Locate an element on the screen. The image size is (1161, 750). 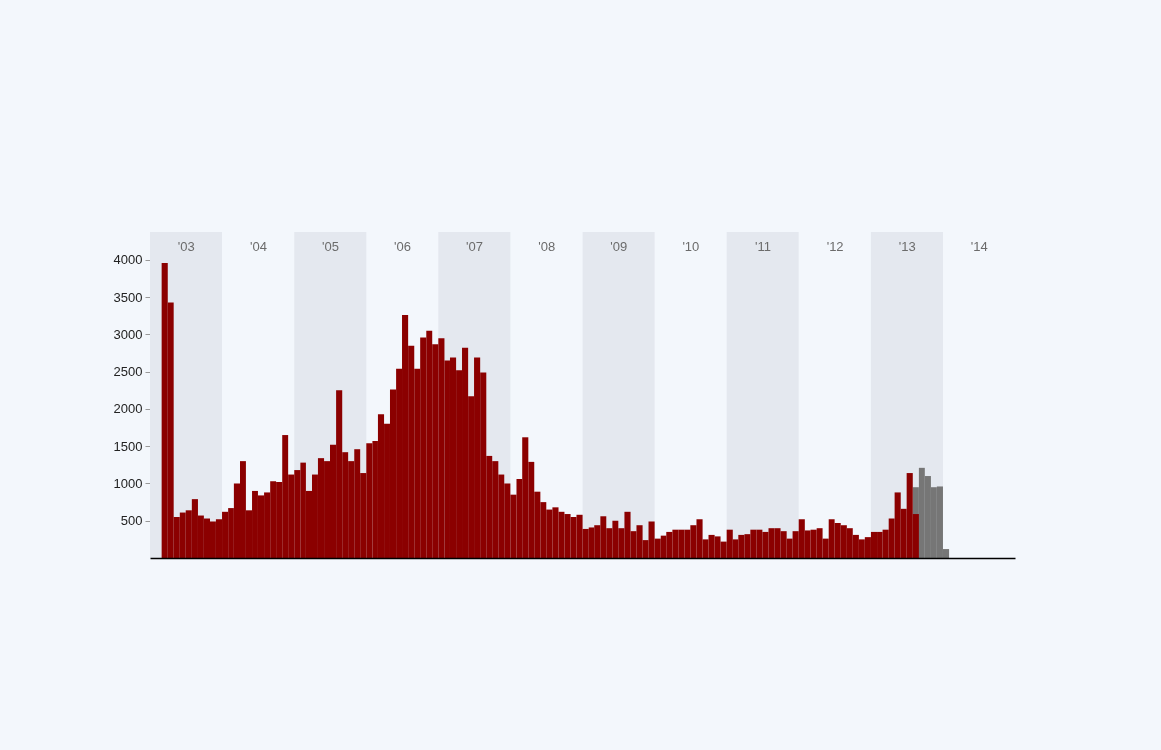
x-tick-label: '06 is located at coordinates (402, 246).